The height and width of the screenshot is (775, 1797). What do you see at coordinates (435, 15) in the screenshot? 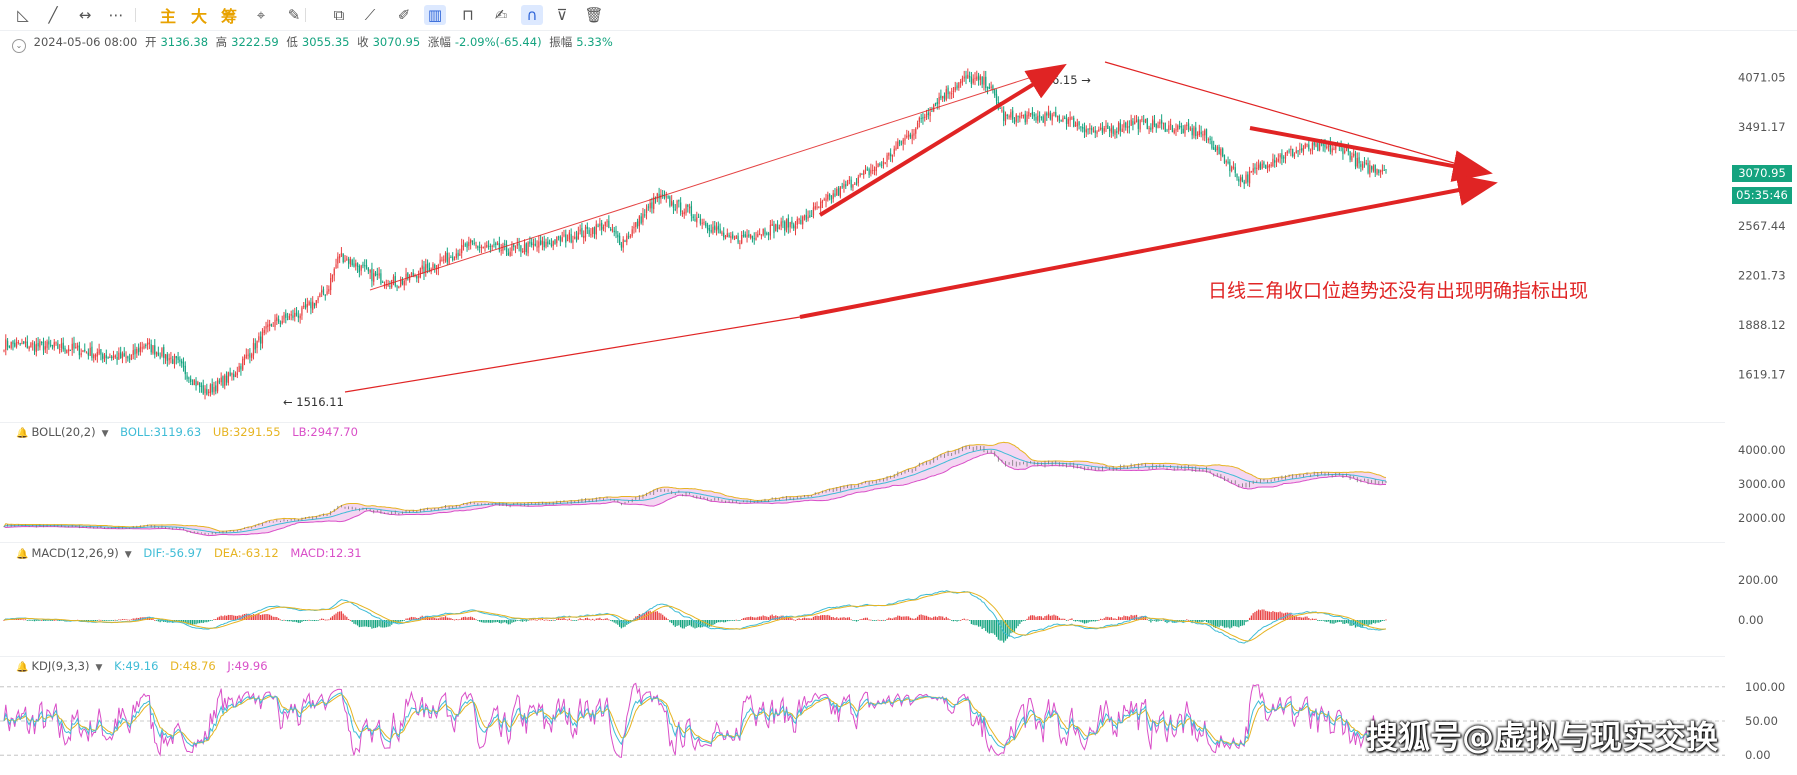
I see `candle-style-icon: ▥` at bounding box center [435, 15].